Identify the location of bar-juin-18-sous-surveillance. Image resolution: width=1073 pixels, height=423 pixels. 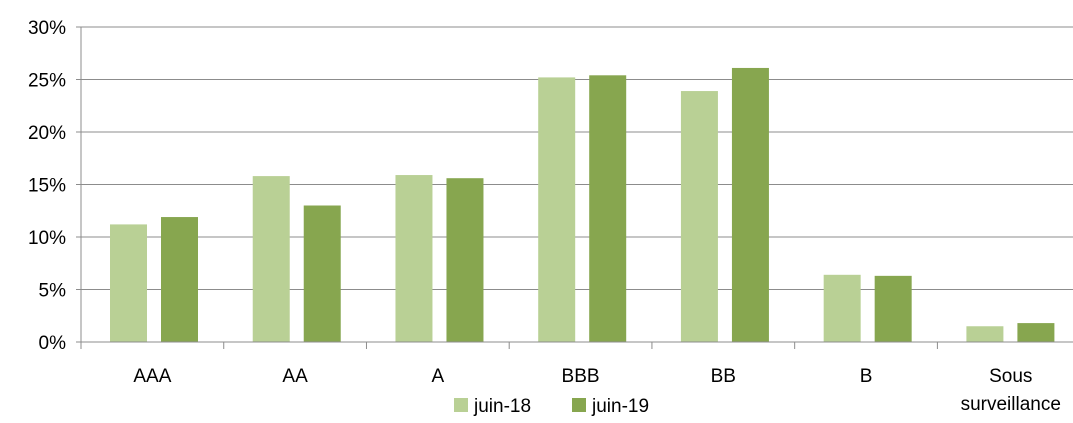
(985, 334).